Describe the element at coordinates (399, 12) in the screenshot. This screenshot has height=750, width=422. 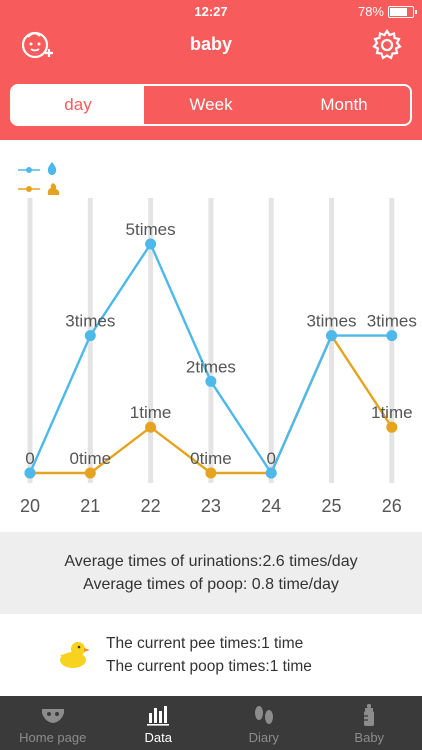
I see `battery-fill` at that location.